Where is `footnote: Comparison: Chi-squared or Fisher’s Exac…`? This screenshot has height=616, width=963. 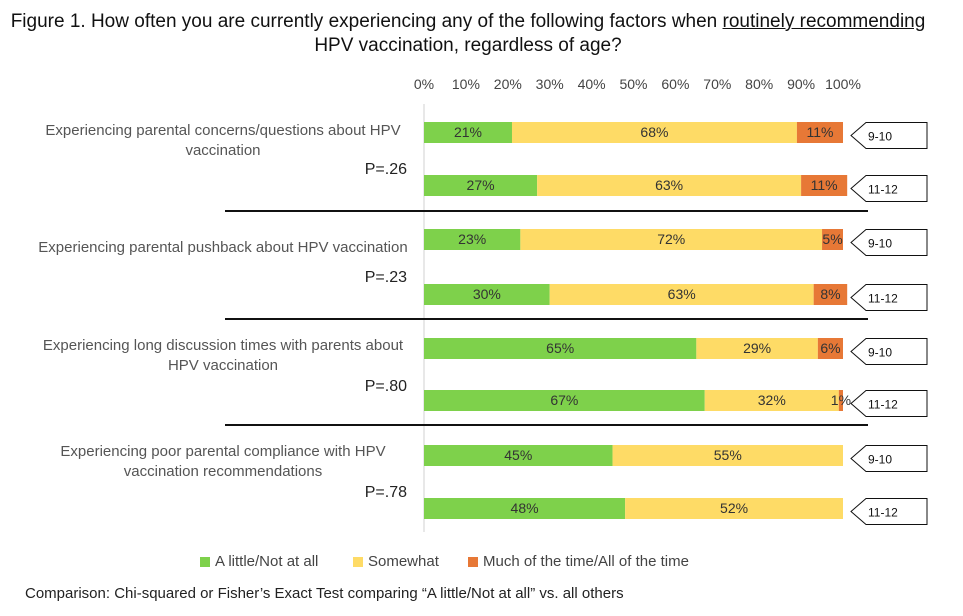 footnote: Comparison: Chi-squared or Fisher’s Exac… is located at coordinates (324, 593).